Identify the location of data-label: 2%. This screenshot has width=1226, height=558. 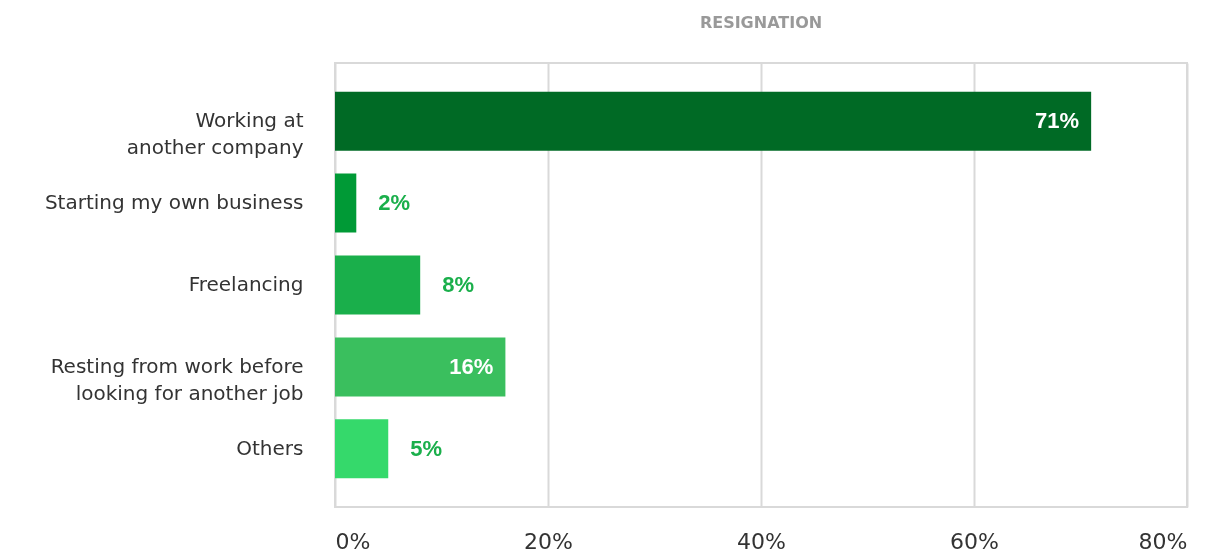
(394, 203).